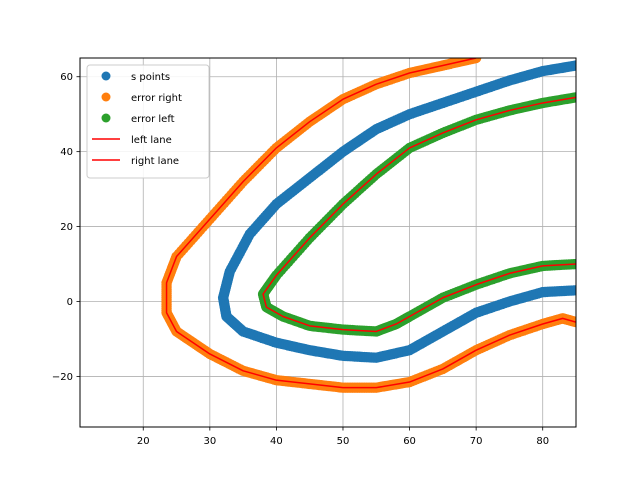 This screenshot has height=484, width=640. What do you see at coordinates (143, 441) in the screenshot?
I see `x-tick-label: 20` at bounding box center [143, 441].